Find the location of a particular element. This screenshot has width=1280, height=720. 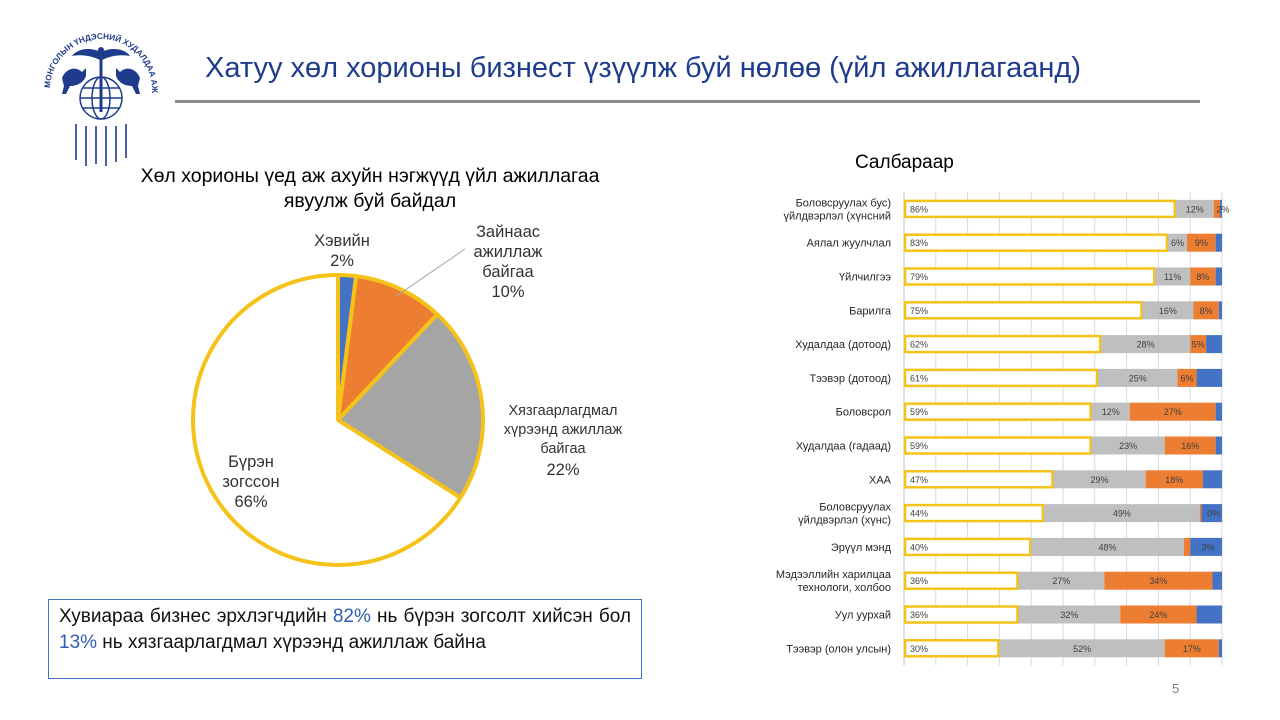

horse-left-icon is located at coordinates (74, 81).